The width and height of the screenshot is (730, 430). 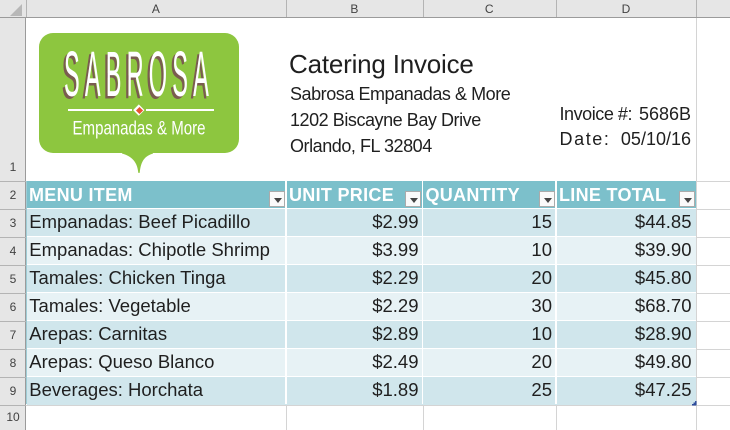 What do you see at coordinates (139, 129) in the screenshot?
I see `svg-text: Empanadas & More` at bounding box center [139, 129].